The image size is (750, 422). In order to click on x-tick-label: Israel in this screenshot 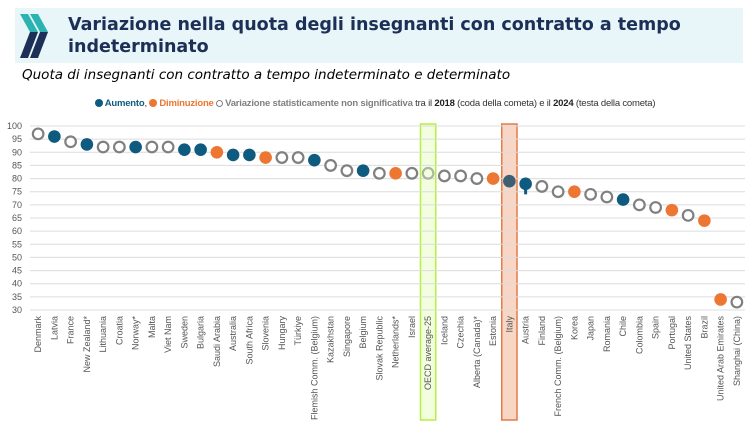, I will do `click(412, 327)`.